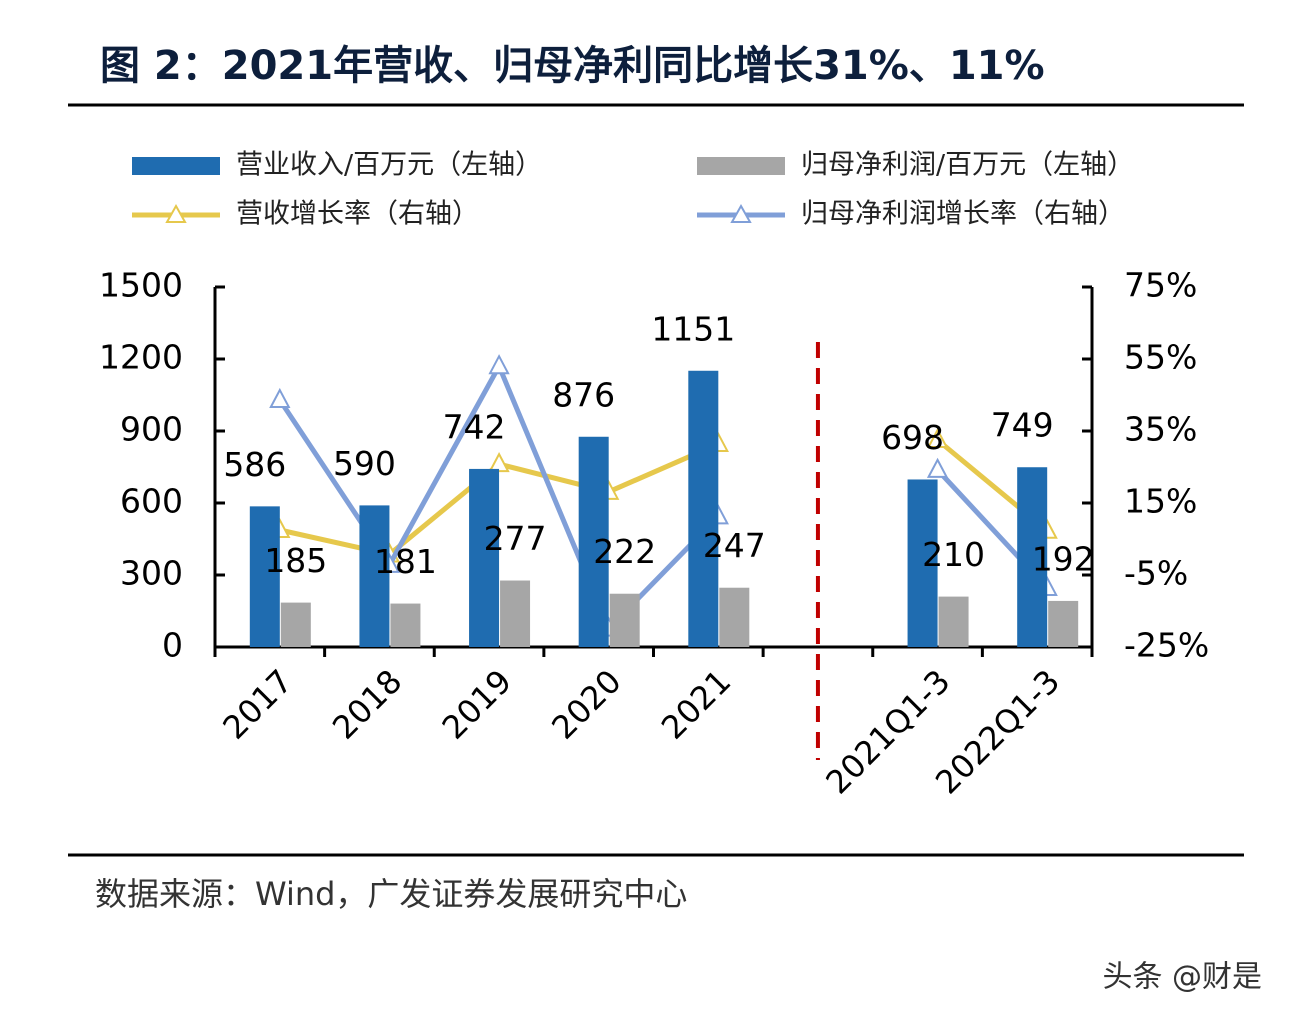 This screenshot has width=1292, height=1024. What do you see at coordinates (367, 704) in the screenshot?
I see `x-tick-label: 2018` at bounding box center [367, 704].